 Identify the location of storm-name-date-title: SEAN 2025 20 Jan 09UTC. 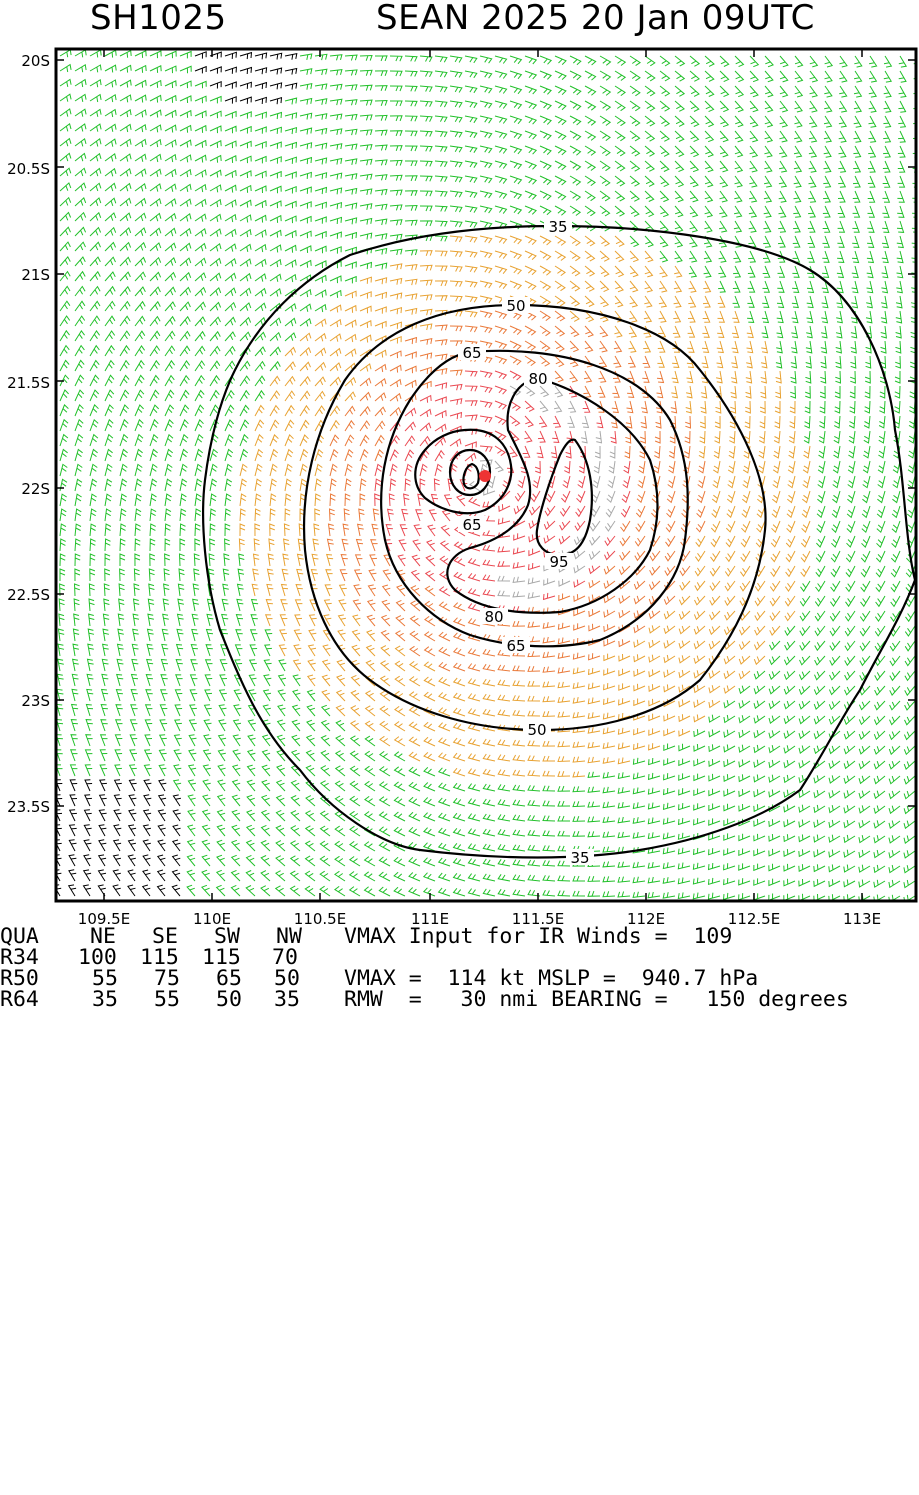
(595, 19).